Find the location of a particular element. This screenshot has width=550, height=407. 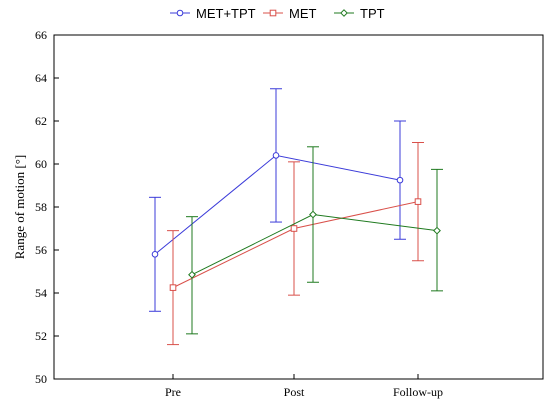

y-tick-label: 58 is located at coordinates (41, 207).